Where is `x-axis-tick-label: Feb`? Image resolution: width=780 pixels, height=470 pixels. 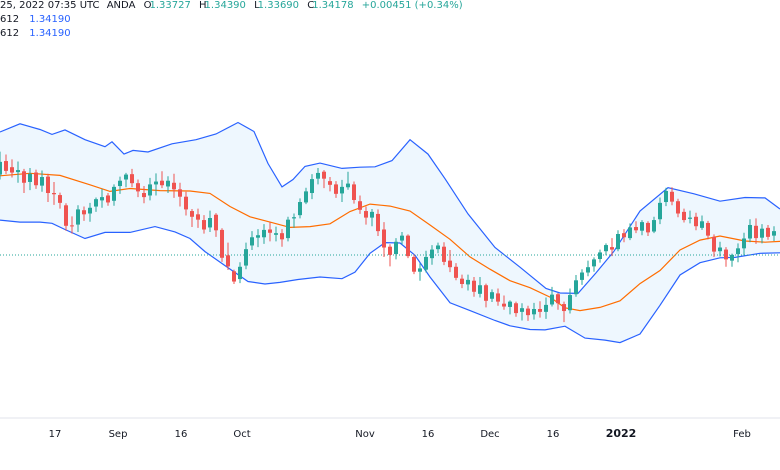 x-axis-tick-label: Feb is located at coordinates (742, 434).